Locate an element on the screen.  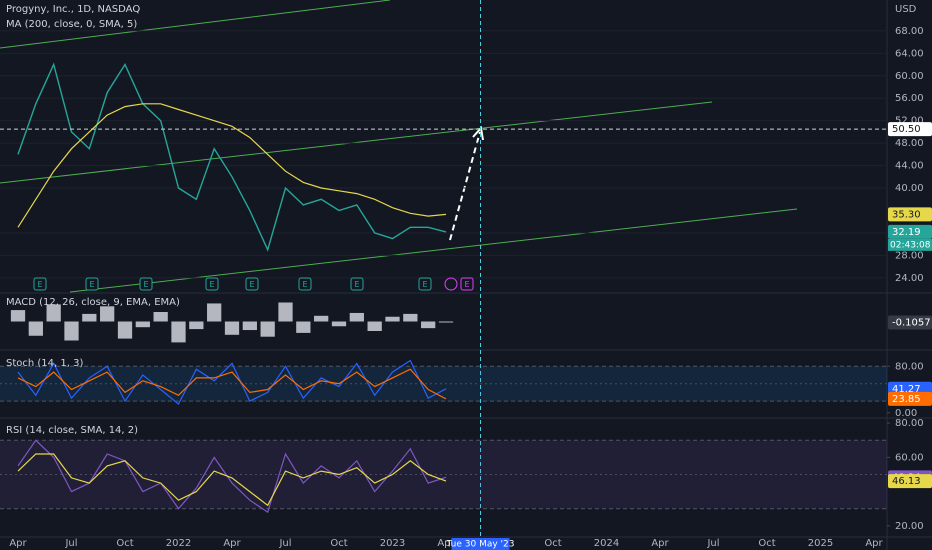
y-tick-label: 28.00 is located at coordinates (909, 255).